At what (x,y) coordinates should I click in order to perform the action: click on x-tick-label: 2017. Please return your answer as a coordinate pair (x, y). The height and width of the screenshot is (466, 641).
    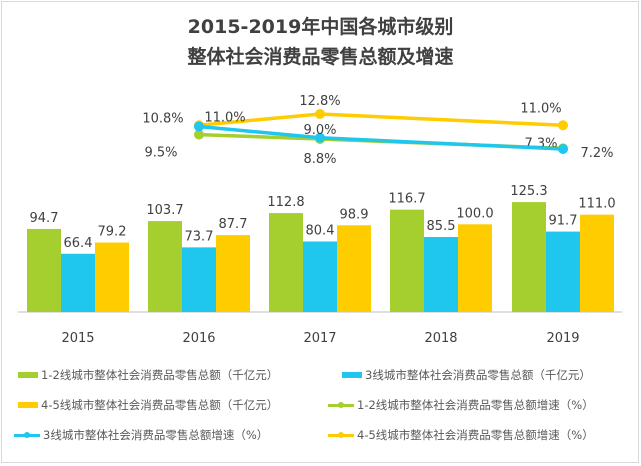
    Looking at the image, I should click on (319, 338).